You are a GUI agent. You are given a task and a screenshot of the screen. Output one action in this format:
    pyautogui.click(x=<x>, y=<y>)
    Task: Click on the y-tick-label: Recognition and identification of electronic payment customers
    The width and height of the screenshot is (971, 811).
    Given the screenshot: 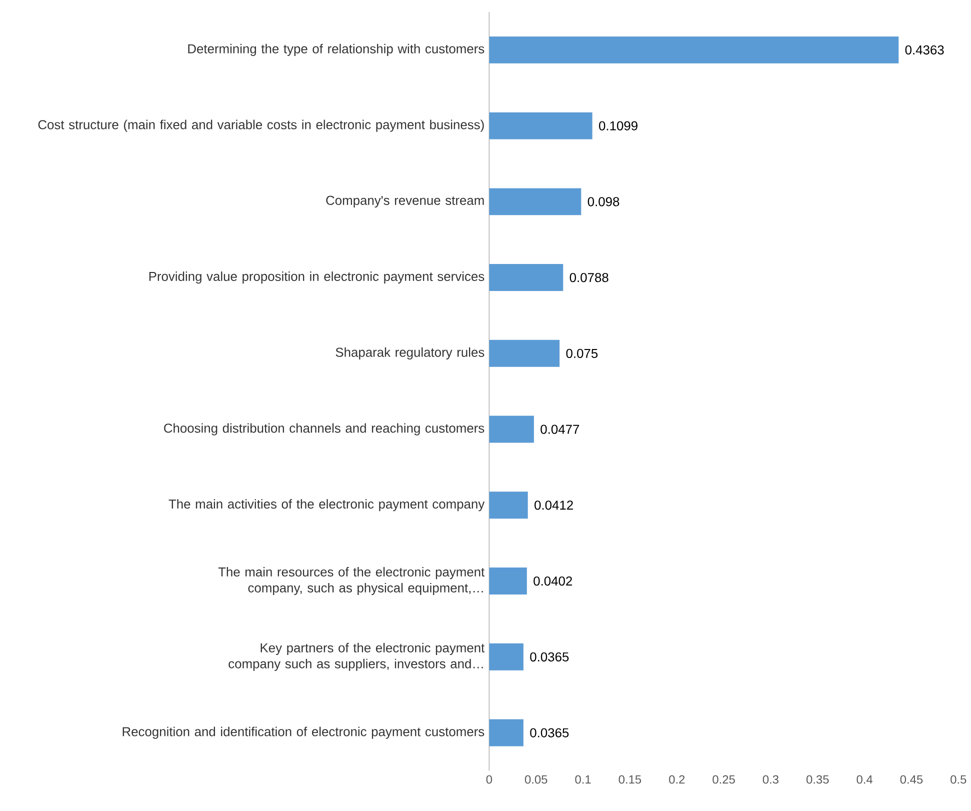 What is the action you would take?
    pyautogui.click(x=303, y=732)
    